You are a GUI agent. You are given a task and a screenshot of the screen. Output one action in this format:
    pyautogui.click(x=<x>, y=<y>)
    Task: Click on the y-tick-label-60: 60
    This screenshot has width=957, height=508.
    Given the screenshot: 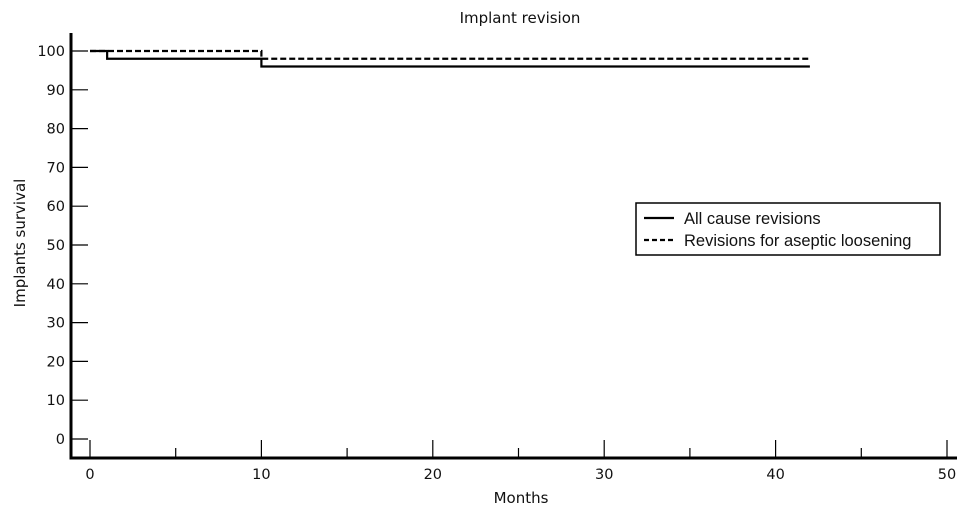 What is the action you would take?
    pyautogui.click(x=56, y=207)
    